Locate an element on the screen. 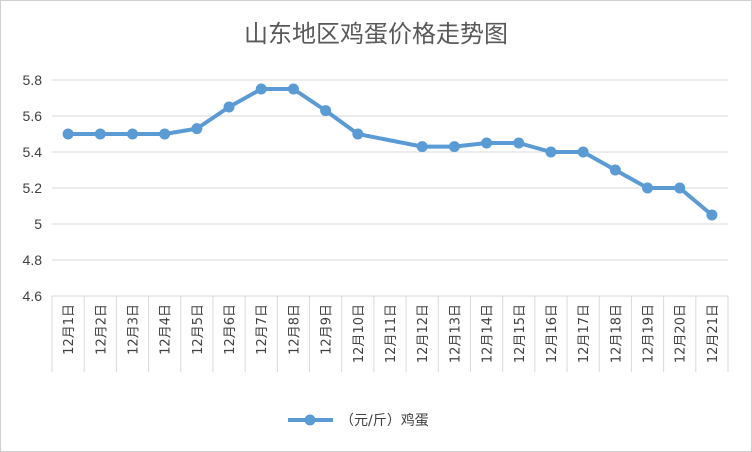 The height and width of the screenshot is (452, 752). y-axis: 4.6 4.8 5 5.2 5.4 5.6 5.8 is located at coordinates (33, 188).